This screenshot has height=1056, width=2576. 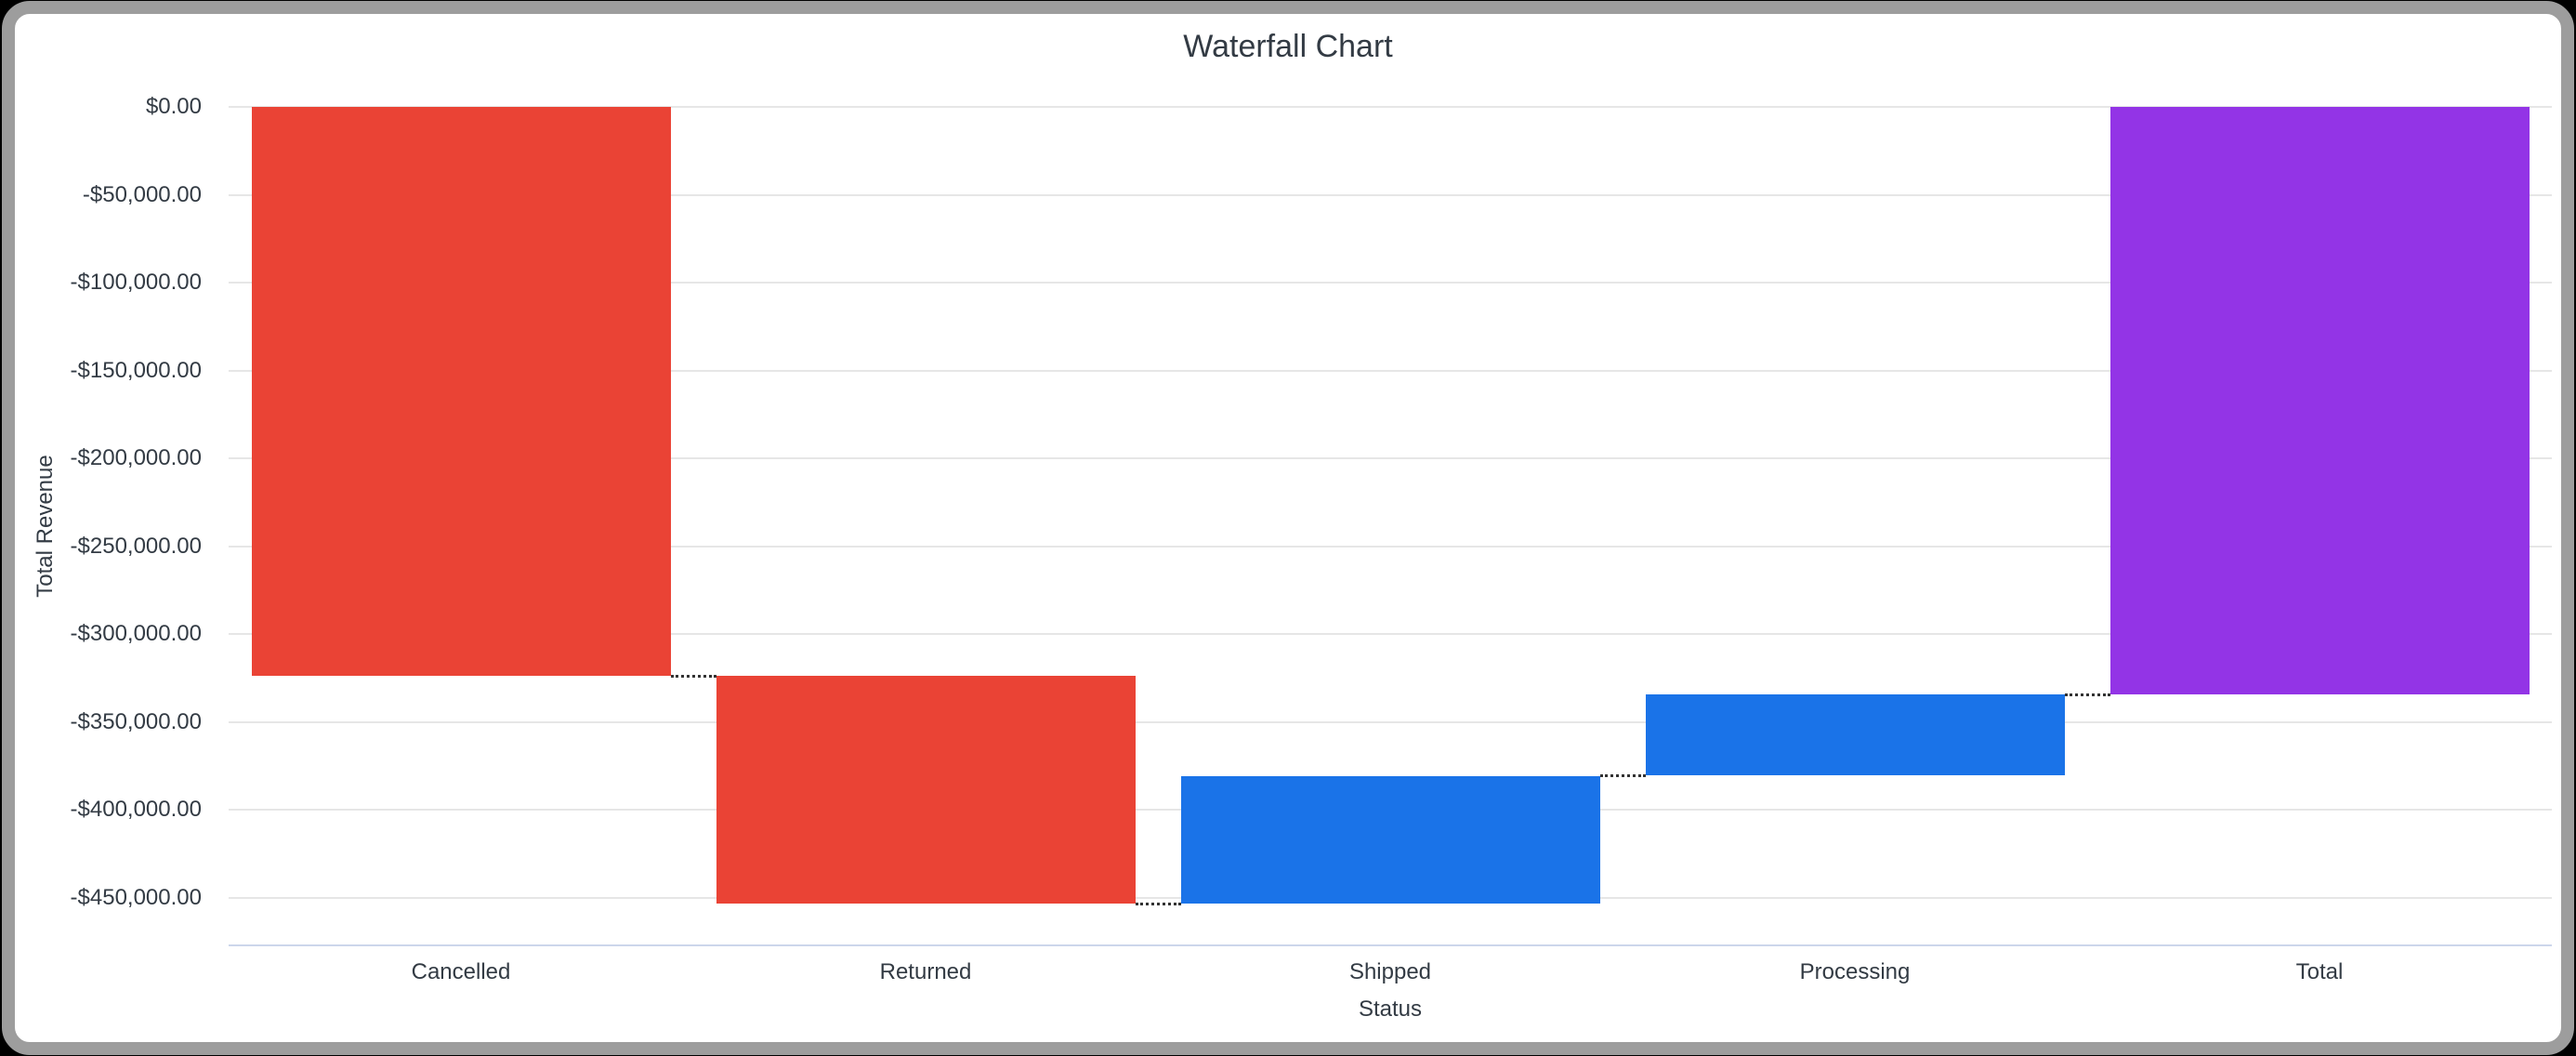 What do you see at coordinates (1390, 945) in the screenshot?
I see `x-axis-line` at bounding box center [1390, 945].